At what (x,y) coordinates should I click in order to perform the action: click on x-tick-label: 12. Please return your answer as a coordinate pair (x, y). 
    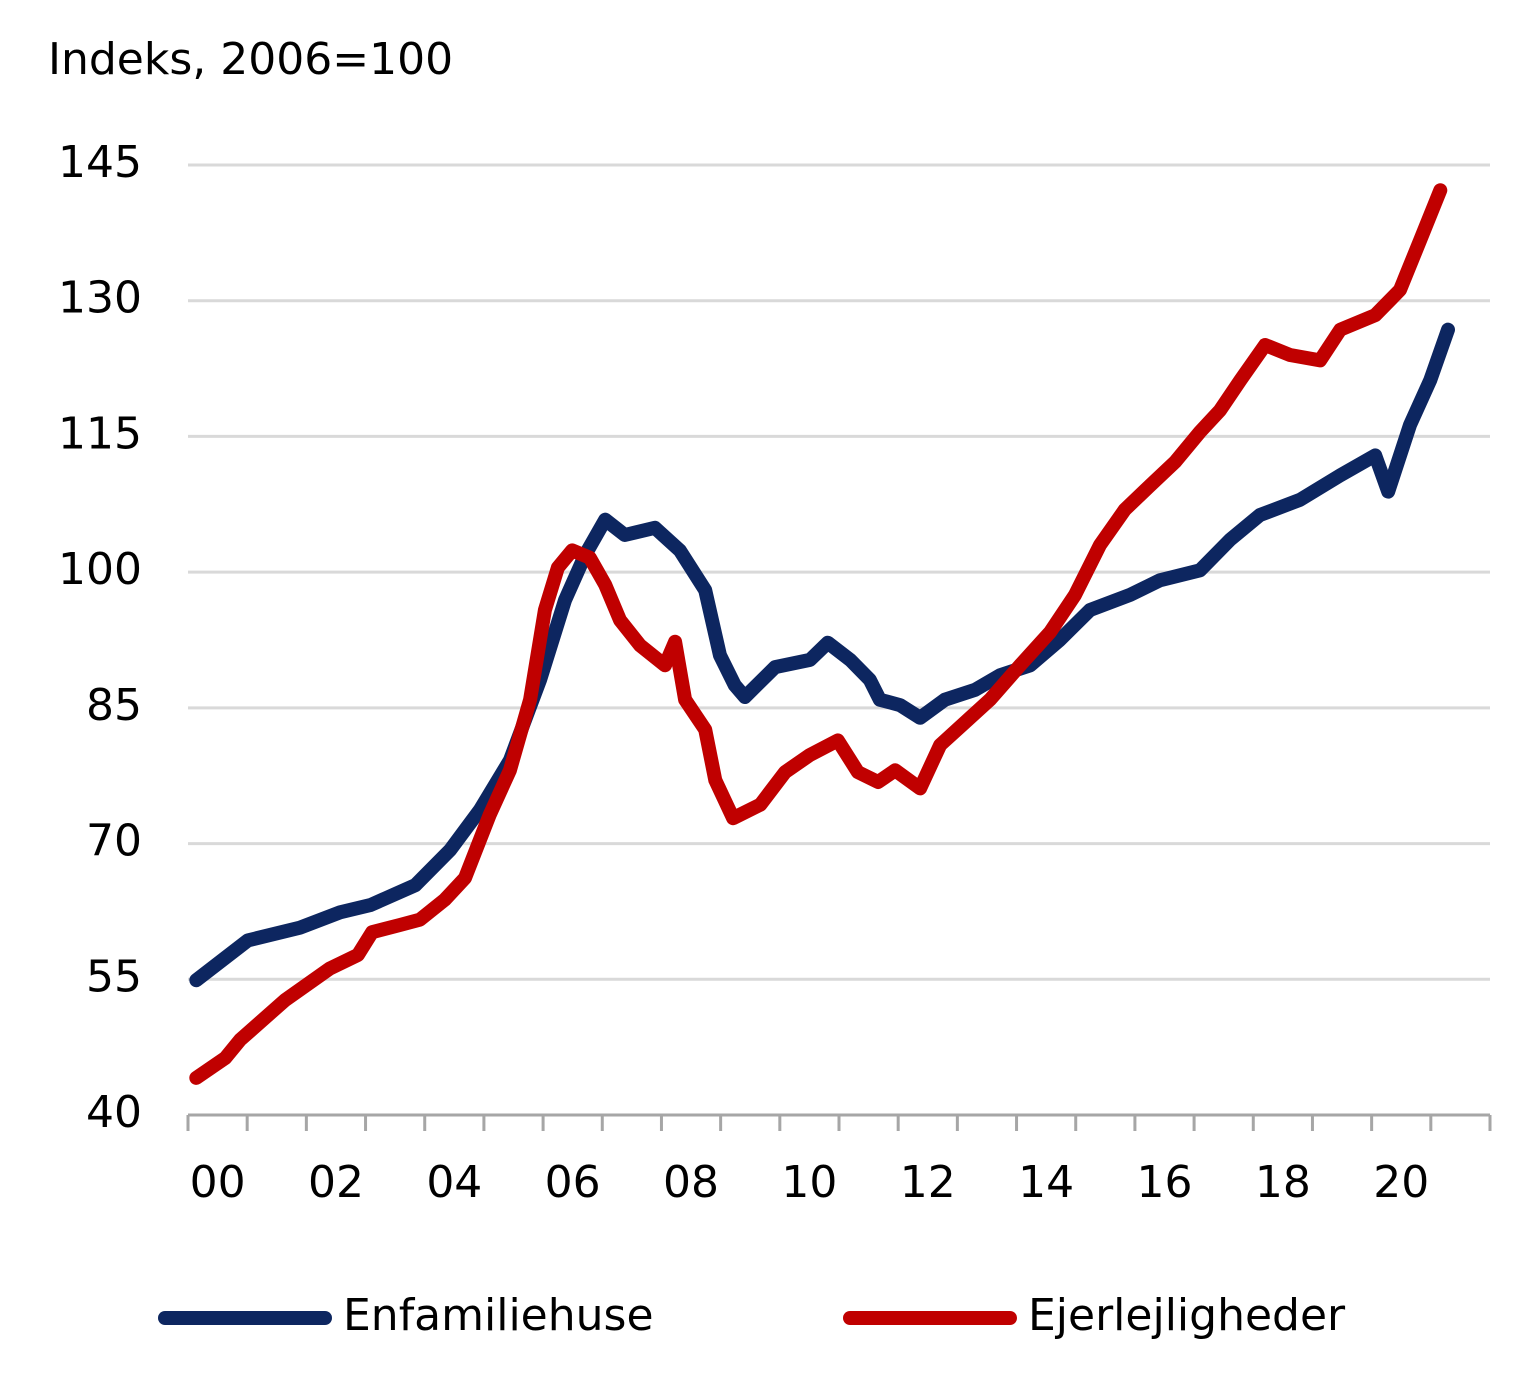
    Looking at the image, I should click on (928, 1182).